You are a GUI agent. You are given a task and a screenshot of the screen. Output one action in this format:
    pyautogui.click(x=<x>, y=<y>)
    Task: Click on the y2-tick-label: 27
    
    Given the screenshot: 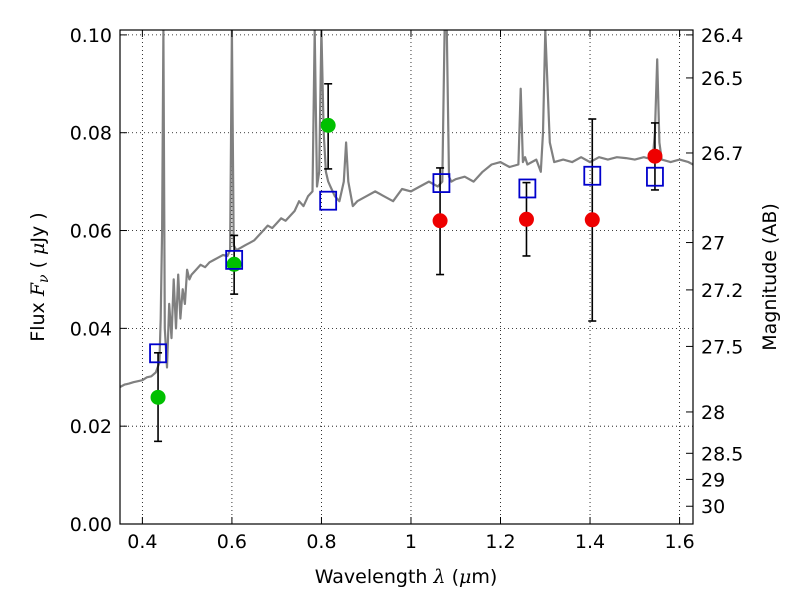 What is the action you would take?
    pyautogui.click(x=713, y=244)
    